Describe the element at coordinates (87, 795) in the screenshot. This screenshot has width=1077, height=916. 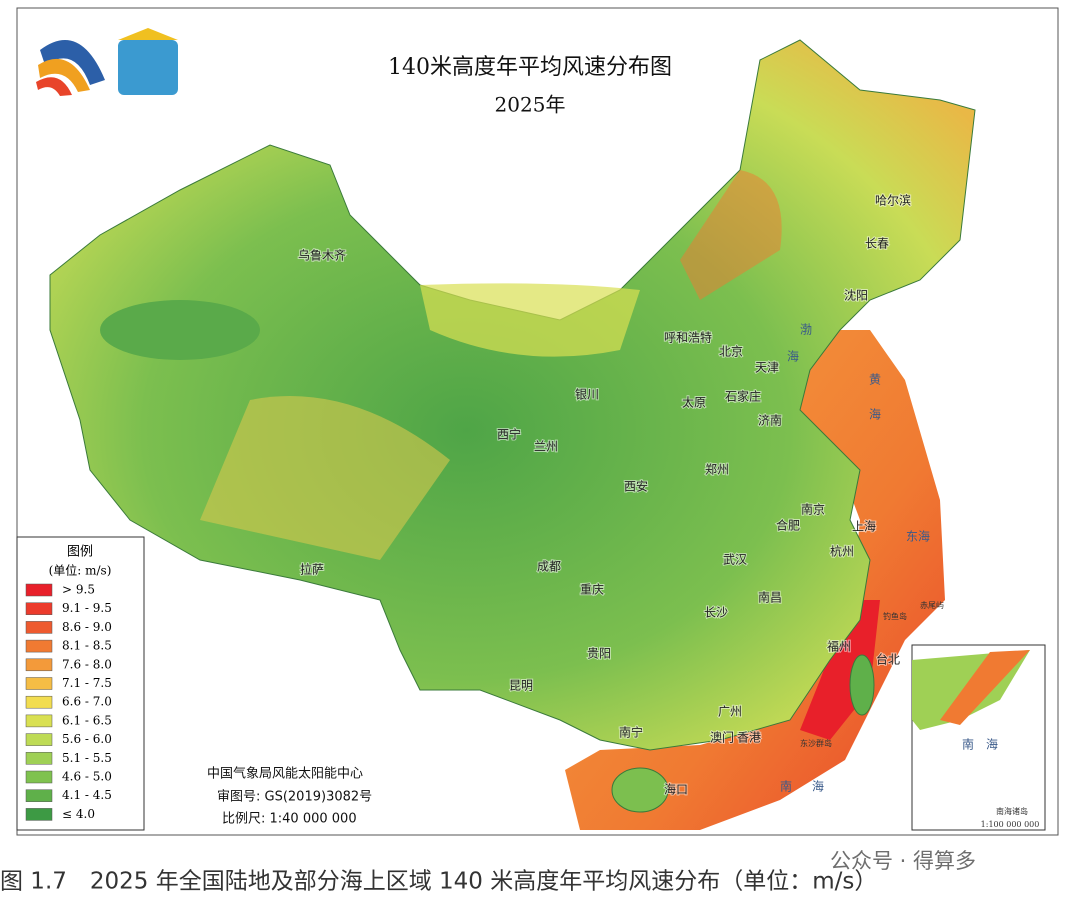
I see `legend-label: 4.1 - 4.5` at that location.